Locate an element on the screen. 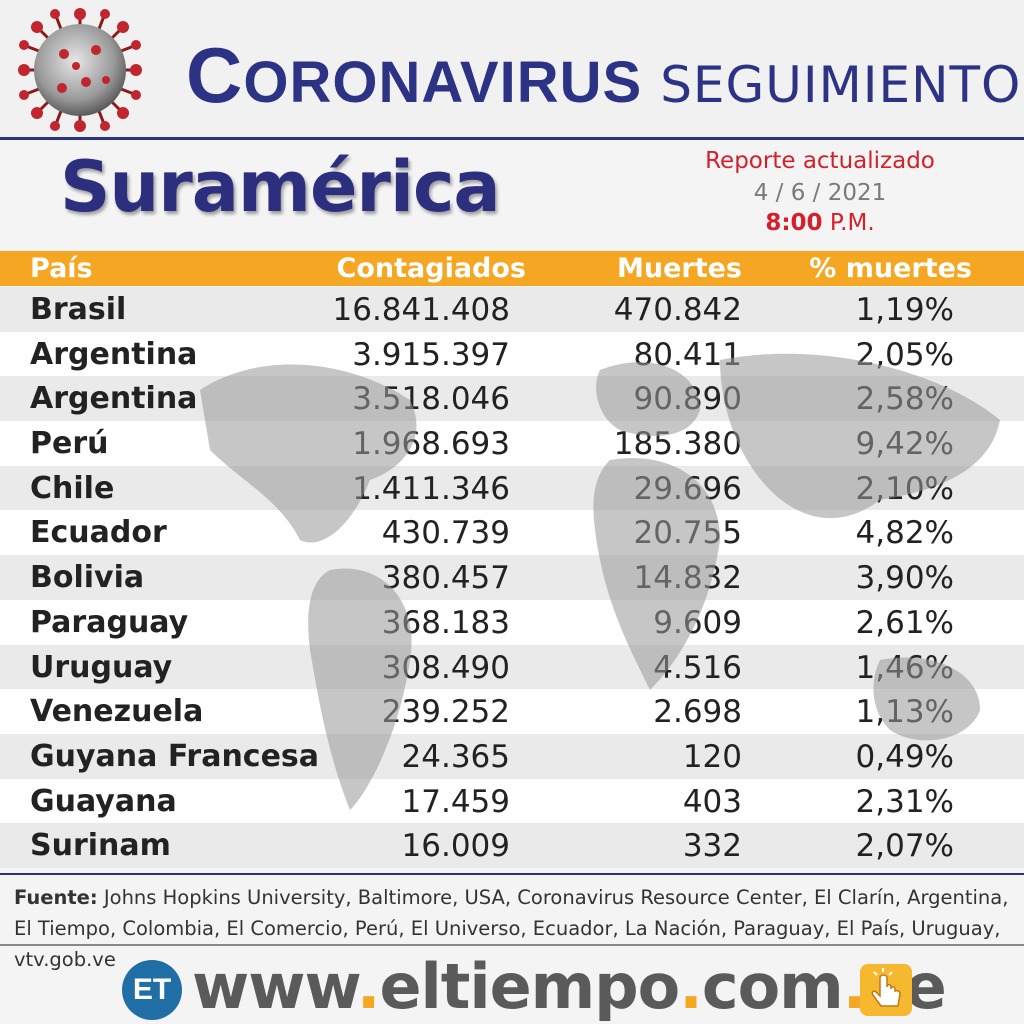 The width and height of the screenshot is (1024, 1024). table-cell-deaths: 403 is located at coordinates (712, 801).